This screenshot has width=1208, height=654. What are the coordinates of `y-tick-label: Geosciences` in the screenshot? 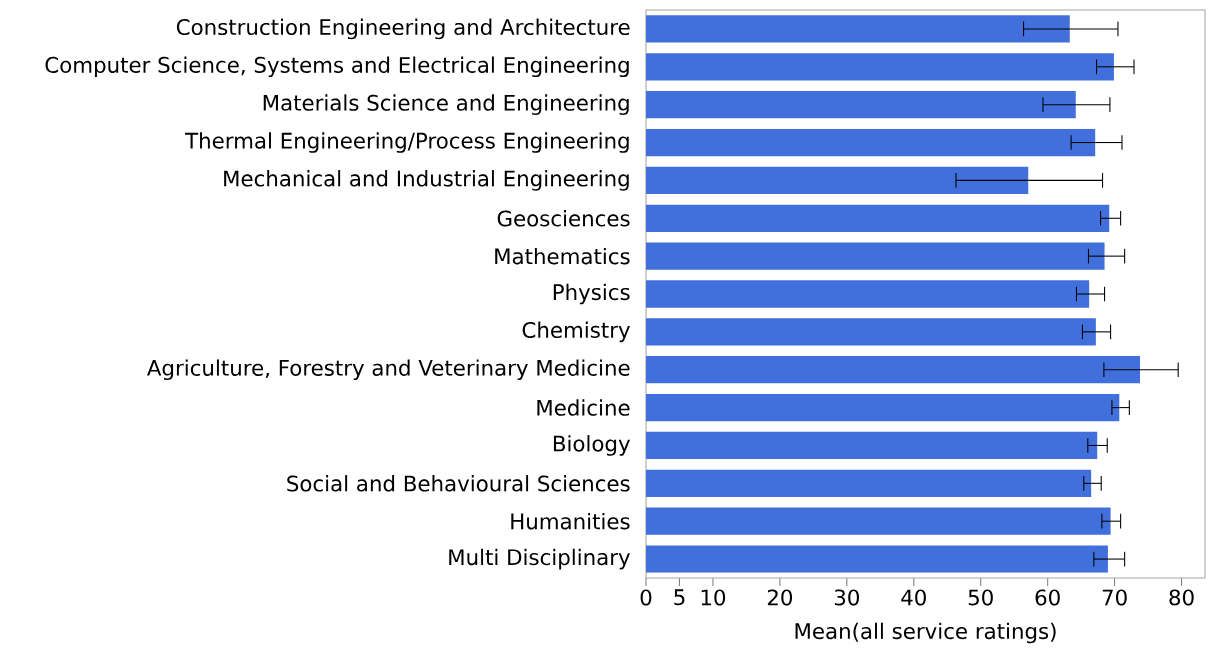 It's located at (563, 218).